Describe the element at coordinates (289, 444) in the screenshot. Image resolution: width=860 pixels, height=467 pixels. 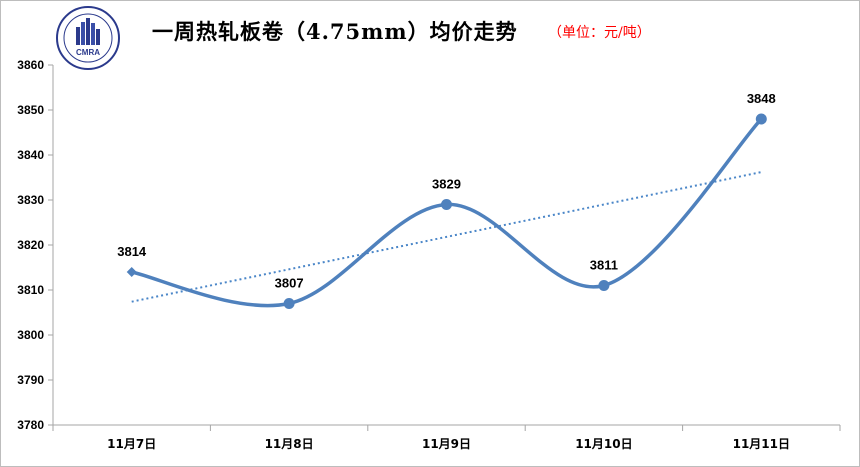
I see `x-tick-label: 11月8日` at that location.